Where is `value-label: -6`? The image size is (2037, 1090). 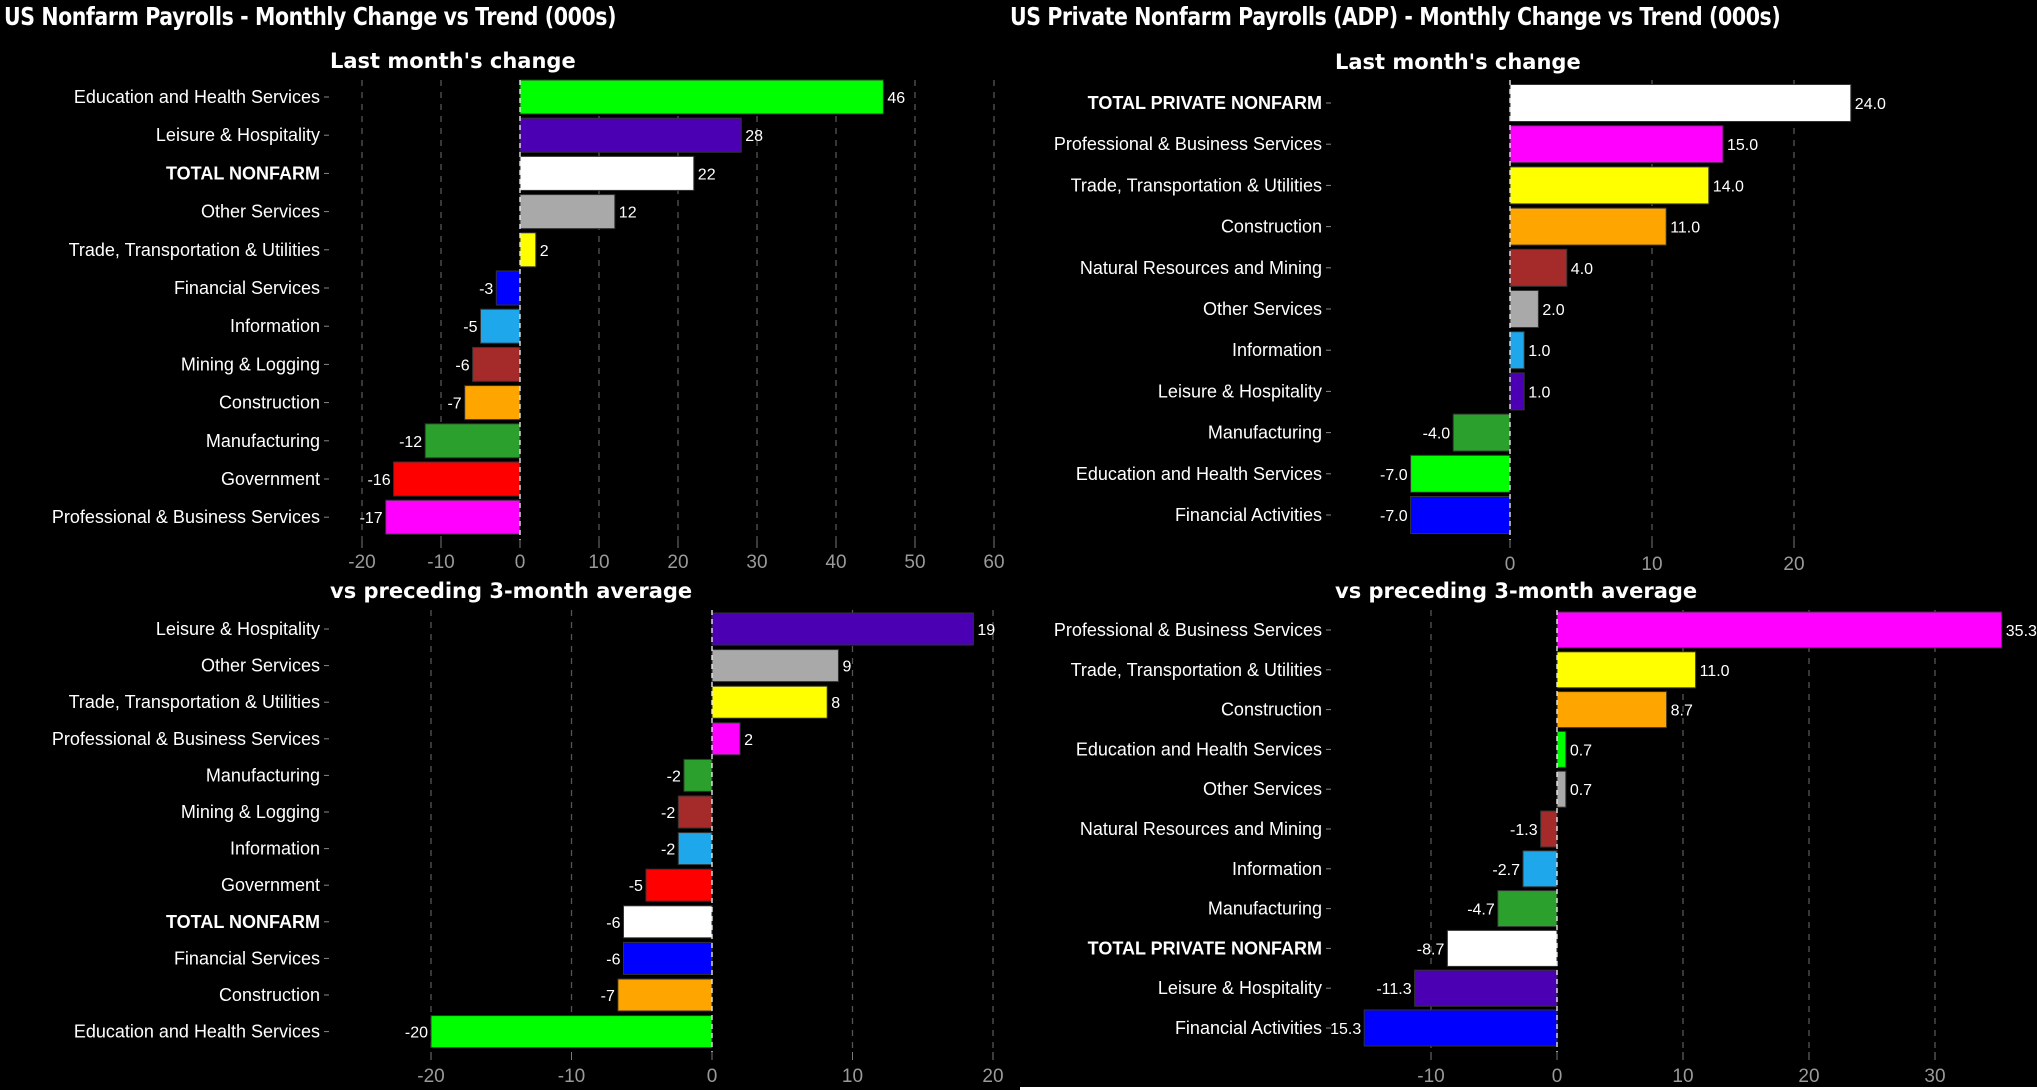 value-label: -6 is located at coordinates (462, 365).